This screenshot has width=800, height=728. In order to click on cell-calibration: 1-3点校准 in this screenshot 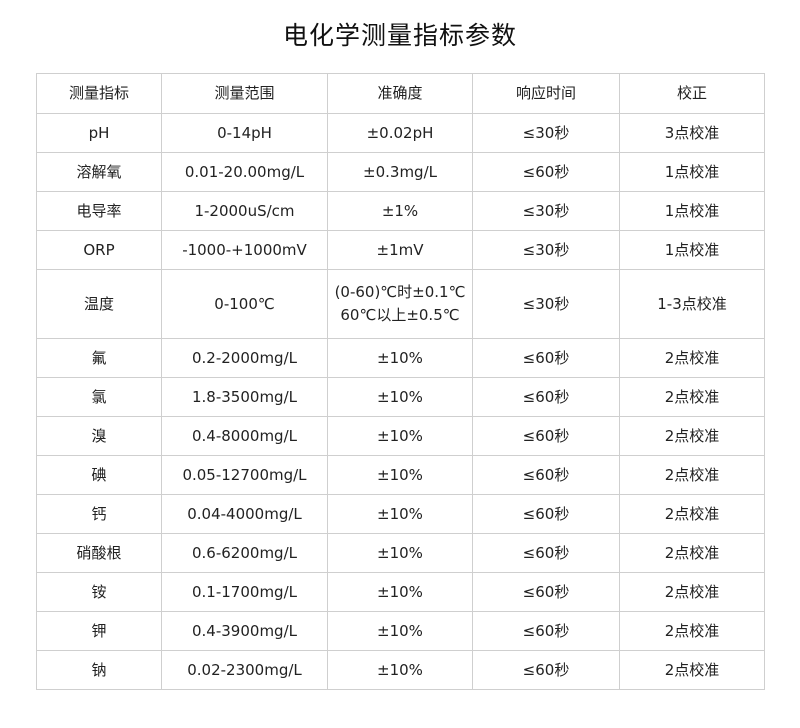, I will do `click(692, 304)`.